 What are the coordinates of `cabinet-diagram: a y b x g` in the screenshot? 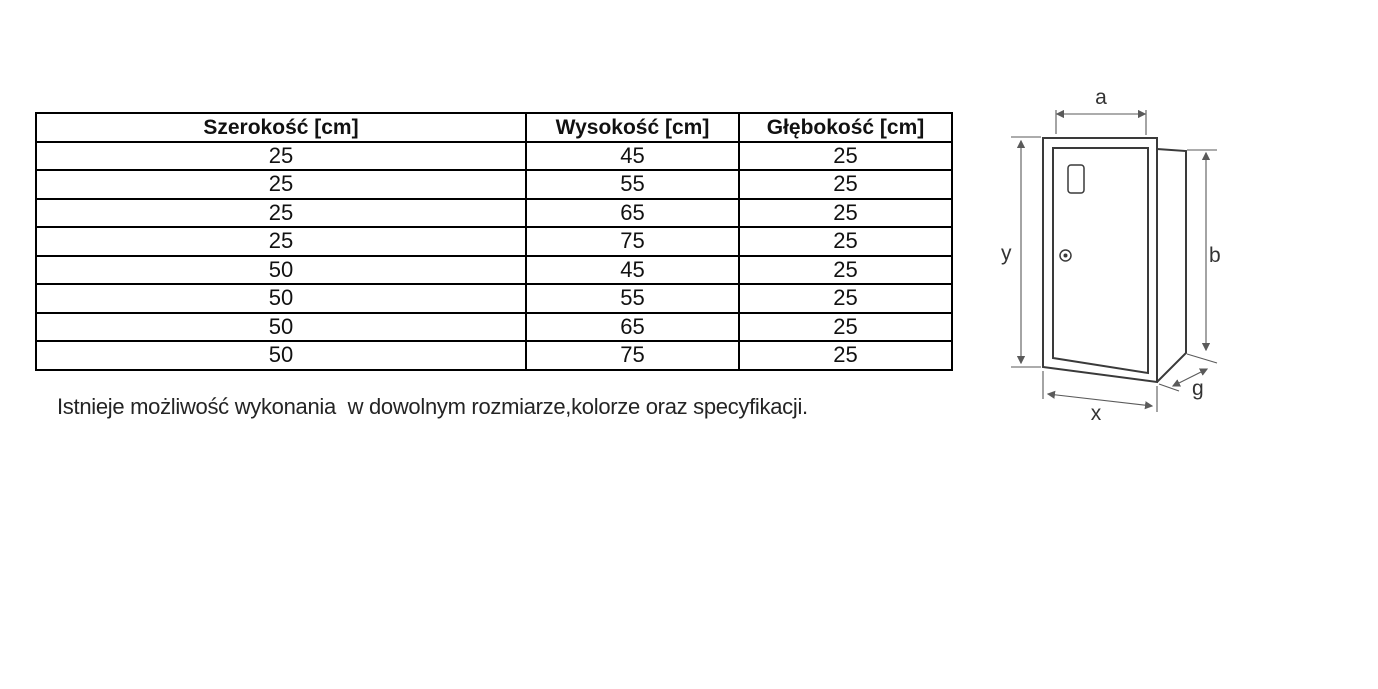 It's located at (1112, 252).